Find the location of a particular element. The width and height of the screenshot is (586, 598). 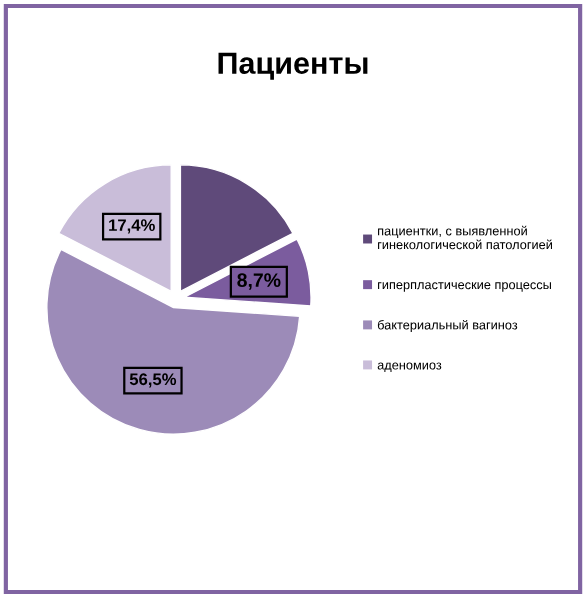

data-label: 8,7% is located at coordinates (259, 281).